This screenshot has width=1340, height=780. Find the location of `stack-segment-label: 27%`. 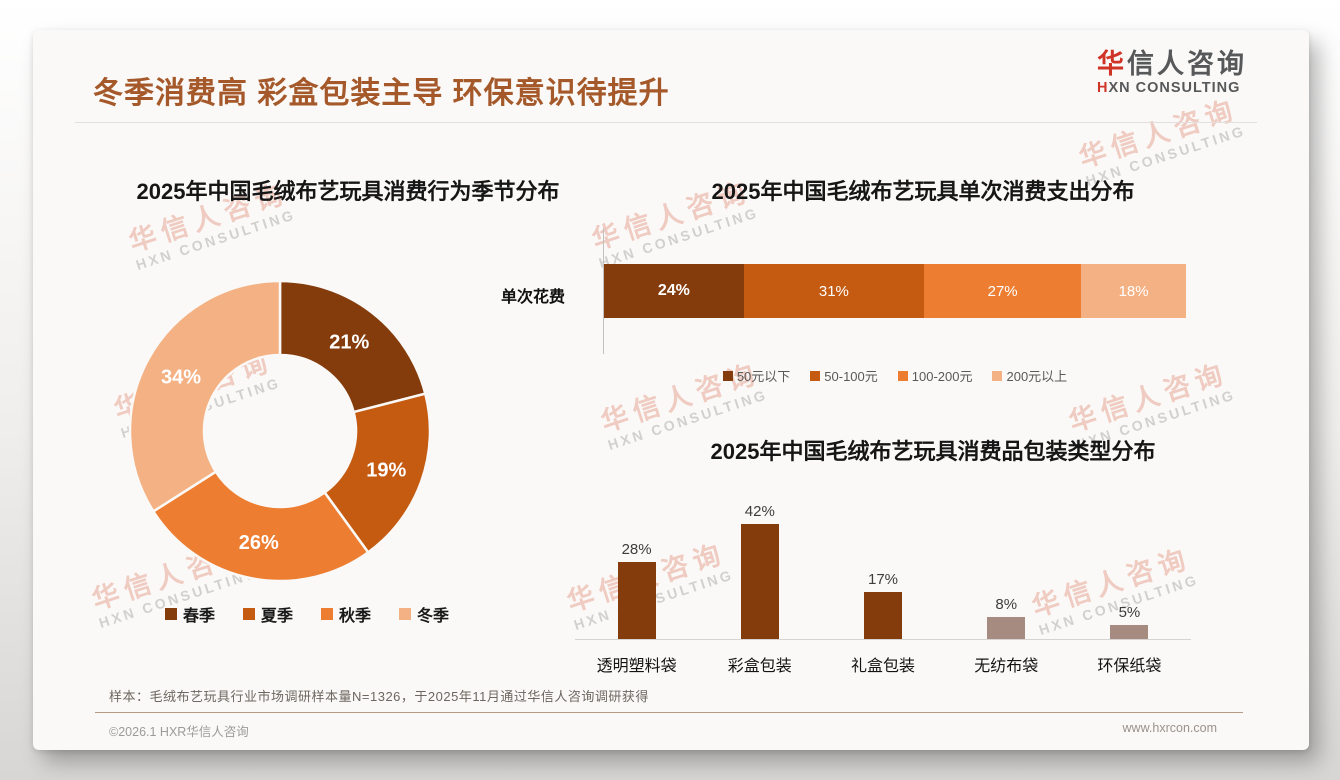

stack-segment-label: 27% is located at coordinates (1002, 291).